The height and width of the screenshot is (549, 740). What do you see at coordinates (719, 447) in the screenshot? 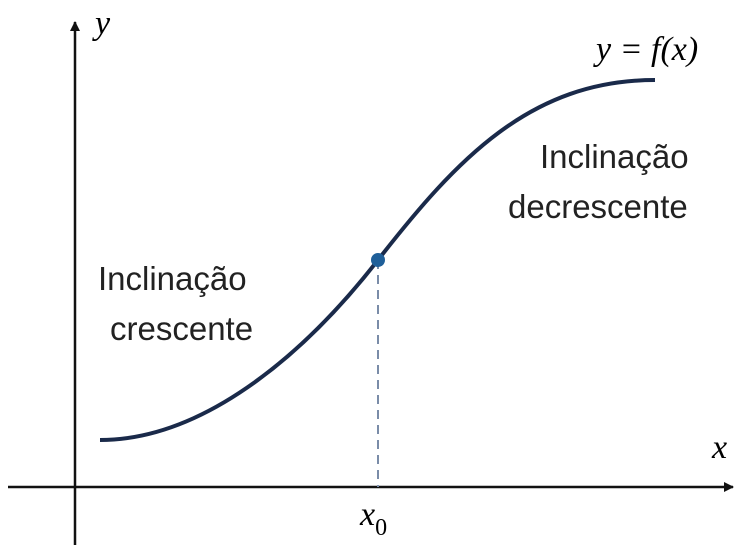
I see `x-axis-label: x` at bounding box center [719, 447].